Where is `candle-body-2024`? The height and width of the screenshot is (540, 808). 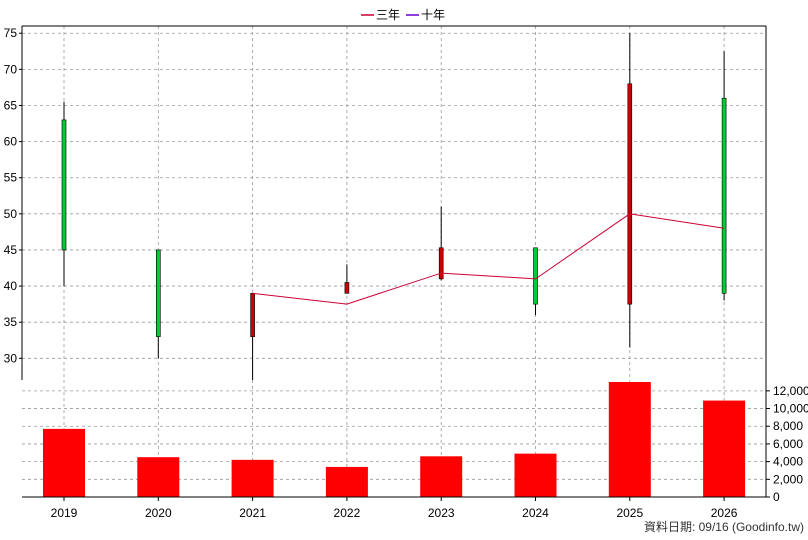
candle-body-2024 is located at coordinates (535, 276).